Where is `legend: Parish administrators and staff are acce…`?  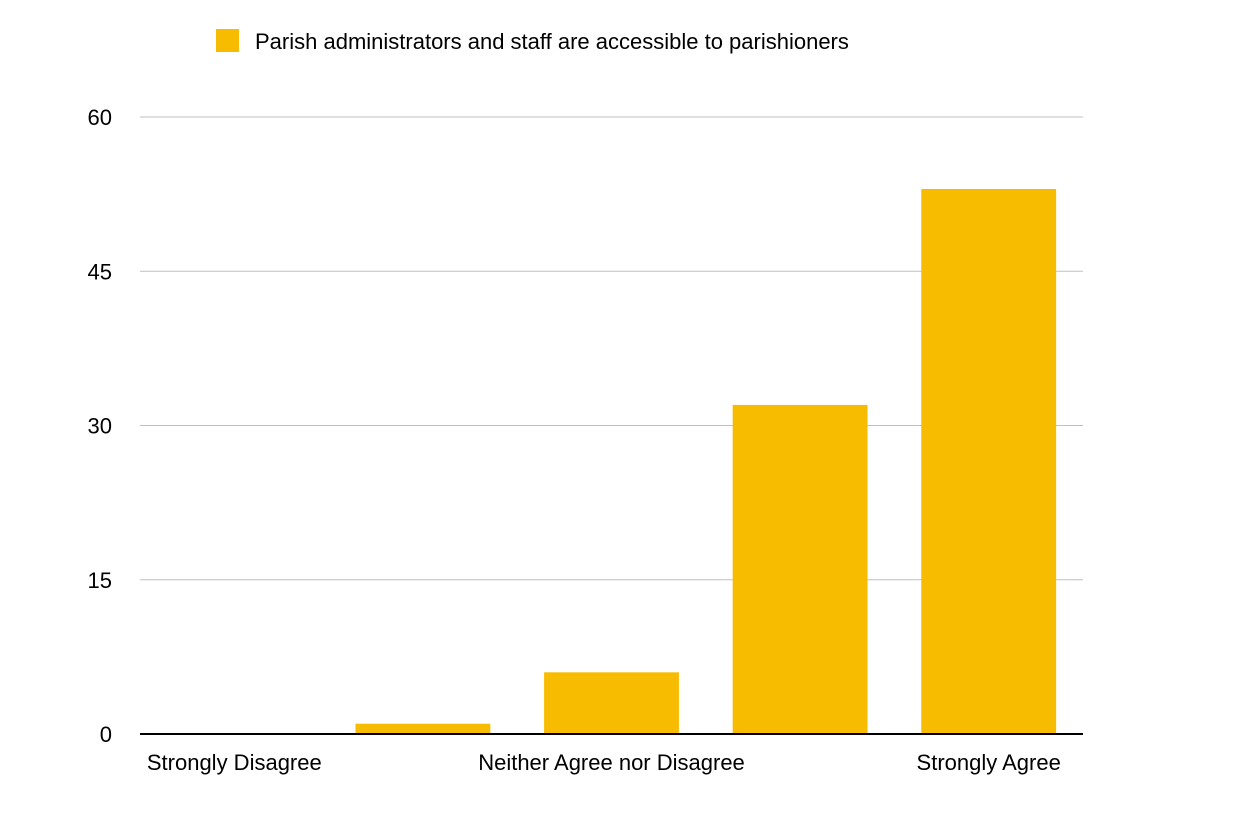
legend: Parish administrators and staff are acce… is located at coordinates (532, 41).